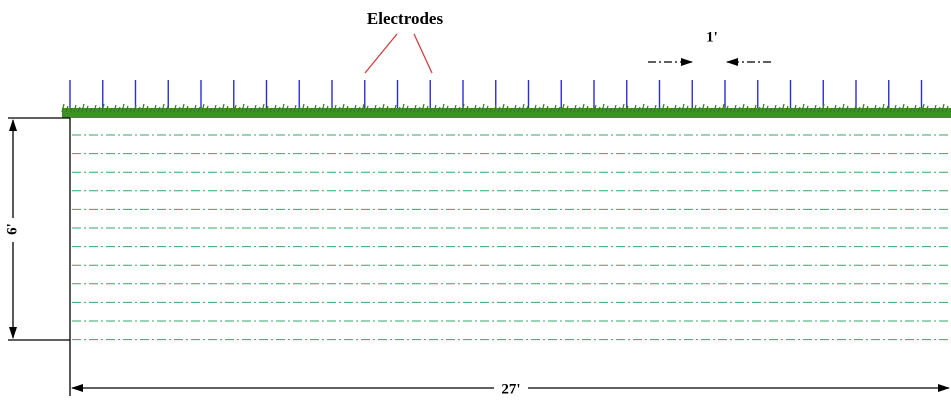 Image resolution: width=951 pixels, height=400 pixels. I want to click on length-label: 27', so click(510, 389).